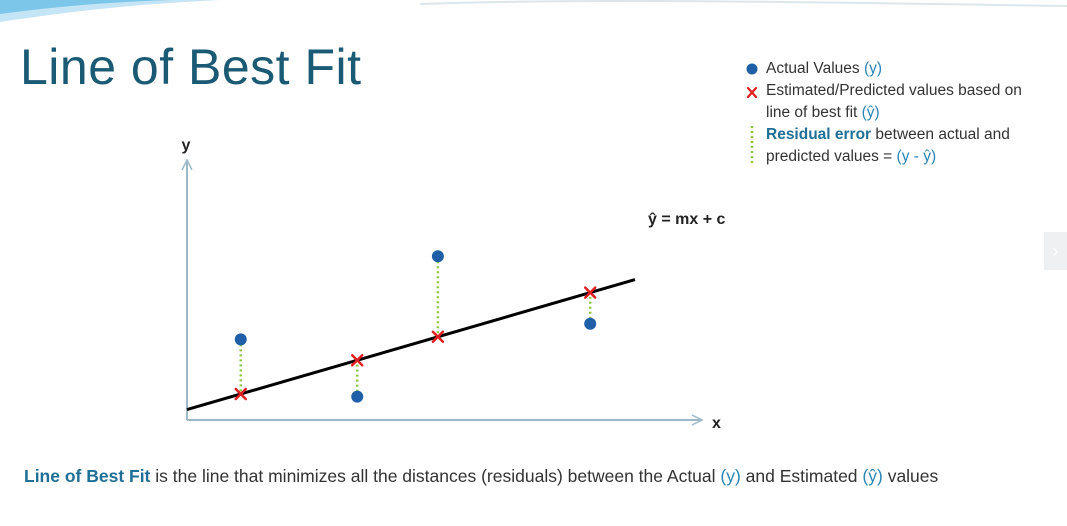 Image resolution: width=1067 pixels, height=526 pixels. Describe the element at coordinates (910, 476) in the screenshot. I see `caption-part3: values` at that location.